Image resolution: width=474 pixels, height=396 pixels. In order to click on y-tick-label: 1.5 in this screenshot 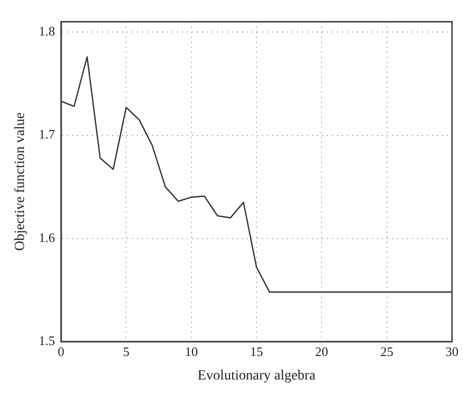, I will do `click(47, 340)`.